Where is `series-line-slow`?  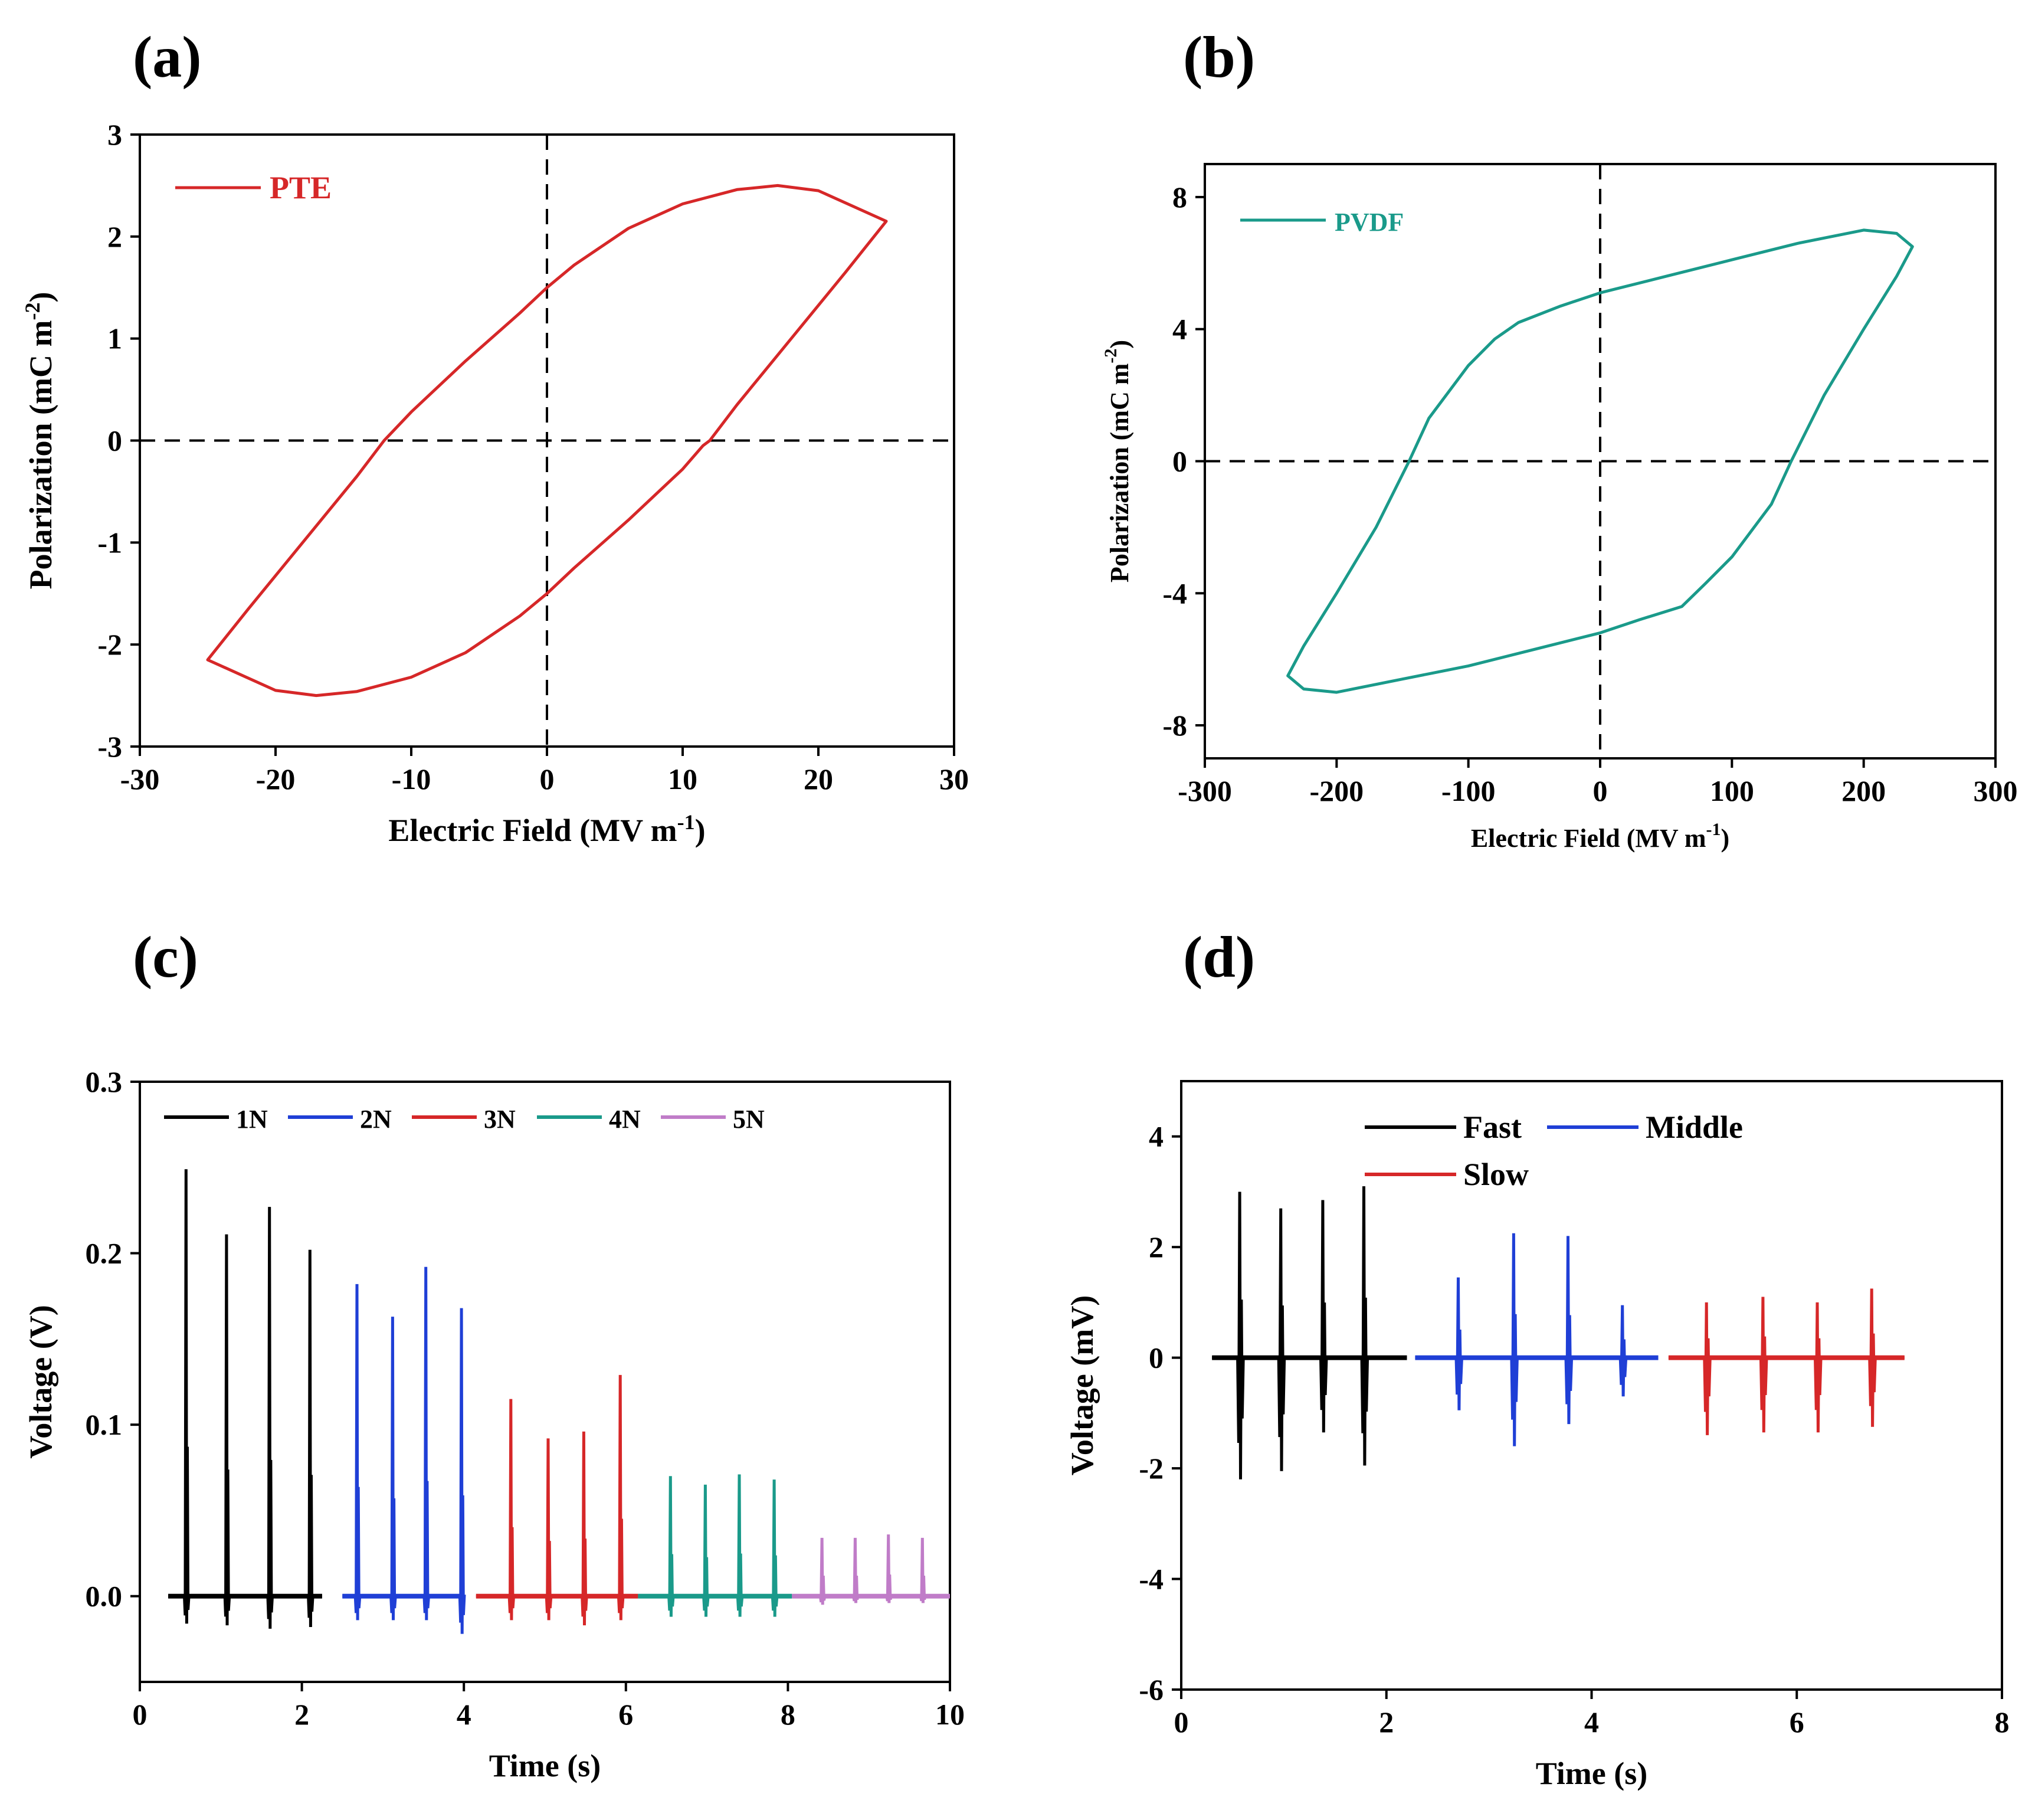 series-line-slow is located at coordinates (1786, 1361).